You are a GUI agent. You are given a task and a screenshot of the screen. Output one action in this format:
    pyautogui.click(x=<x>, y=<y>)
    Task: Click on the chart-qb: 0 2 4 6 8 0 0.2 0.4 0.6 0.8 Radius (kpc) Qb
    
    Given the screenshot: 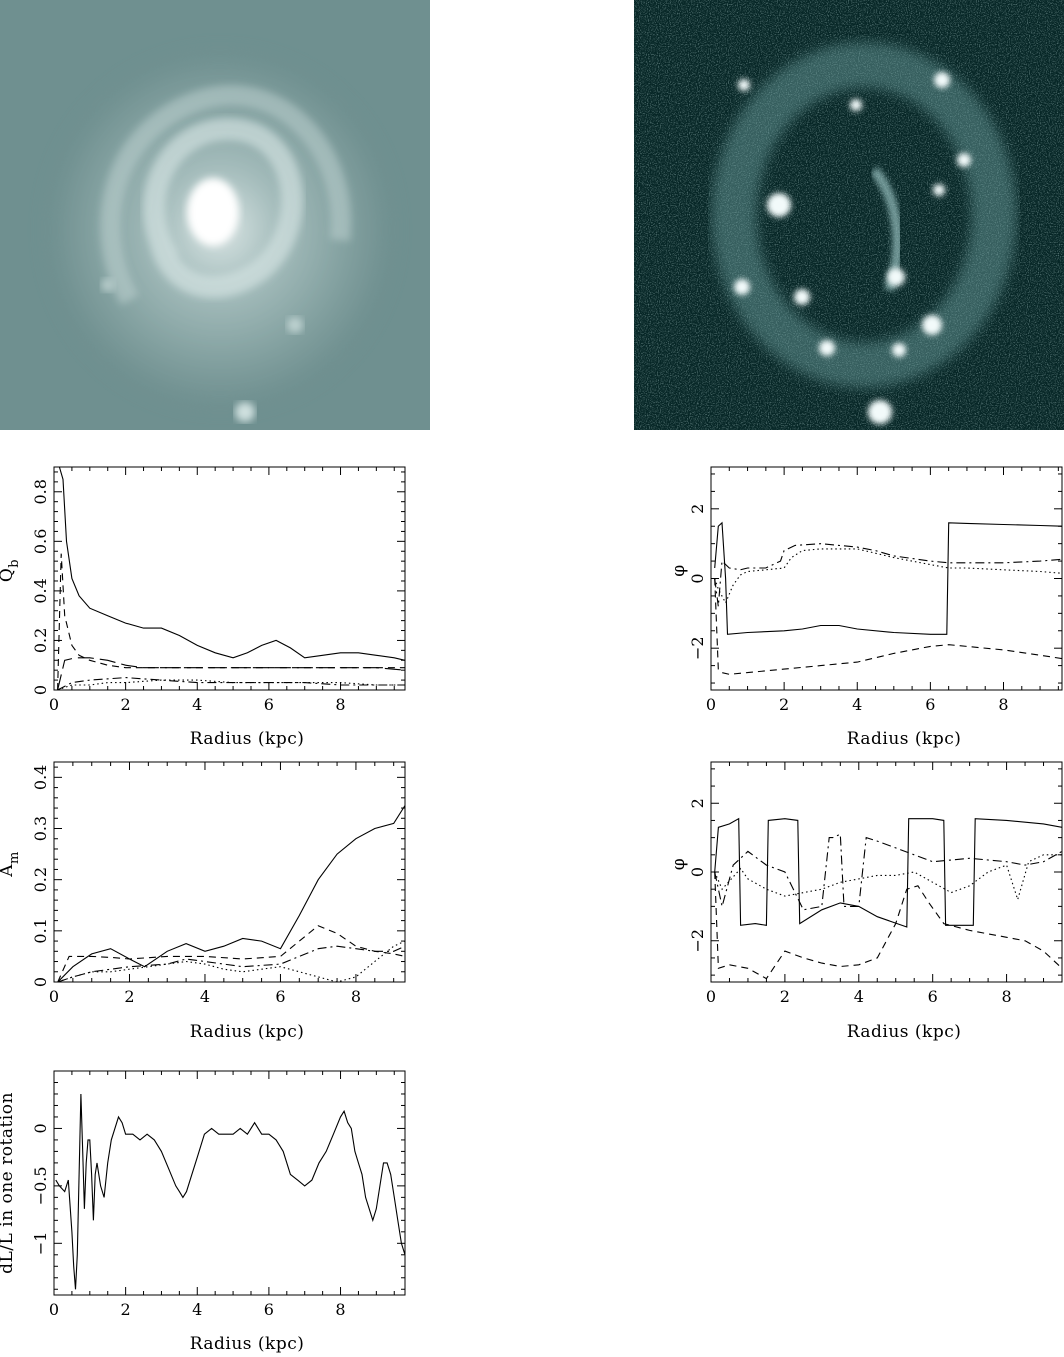 What is the action you would take?
    pyautogui.click(x=203, y=607)
    